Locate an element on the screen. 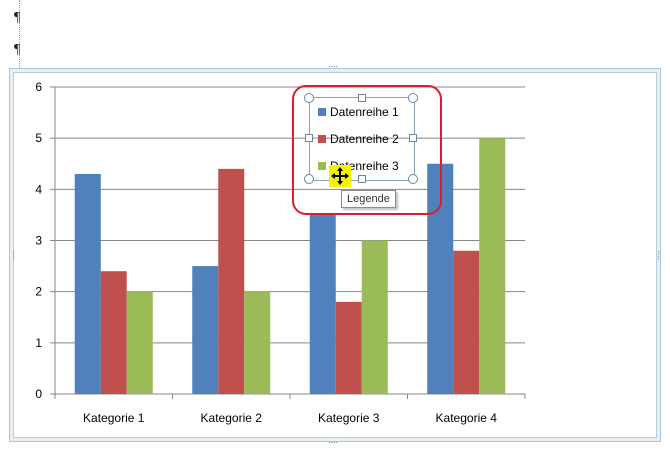  tooltip: Legende is located at coordinates (368, 199).